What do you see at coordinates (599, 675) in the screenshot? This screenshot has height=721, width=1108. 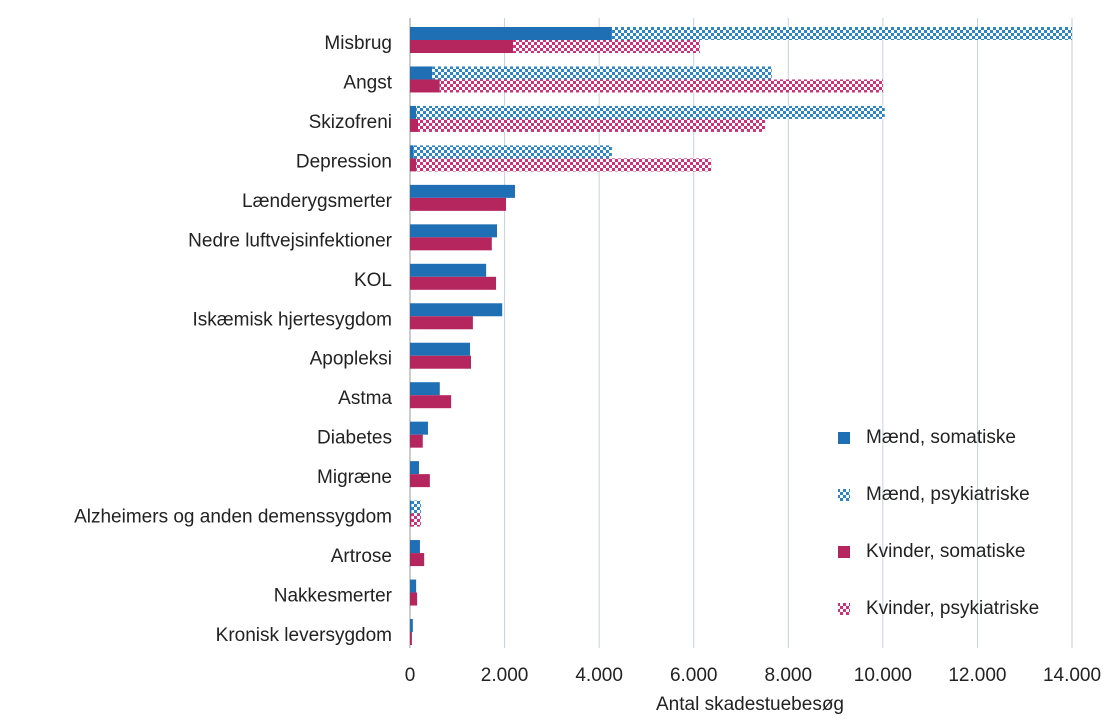 I see `x-tick-label: 4.000` at bounding box center [599, 675].